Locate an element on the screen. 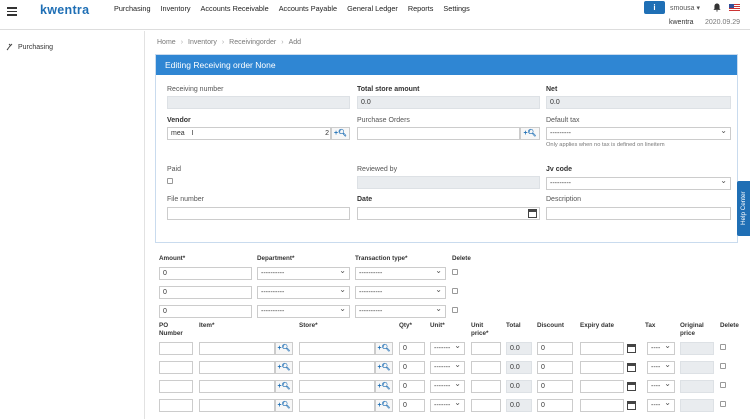  breadcrumb-receivingorder: Receivingorder is located at coordinates (253, 42).